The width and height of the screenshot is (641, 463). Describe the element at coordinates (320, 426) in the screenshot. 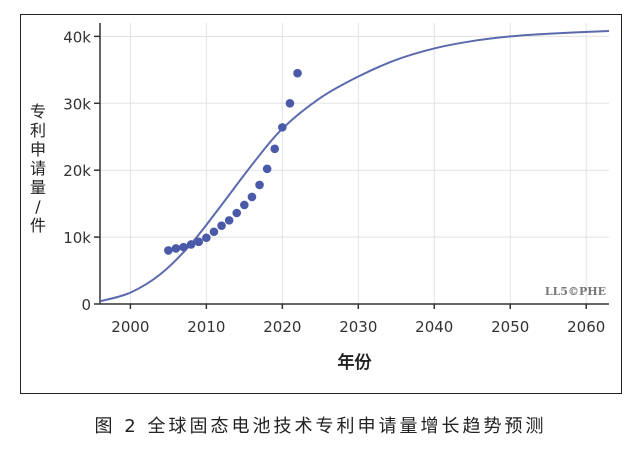

I see `figure-caption: 图 2 全球固态电池技术专利申请量增长趋势预测` at that location.